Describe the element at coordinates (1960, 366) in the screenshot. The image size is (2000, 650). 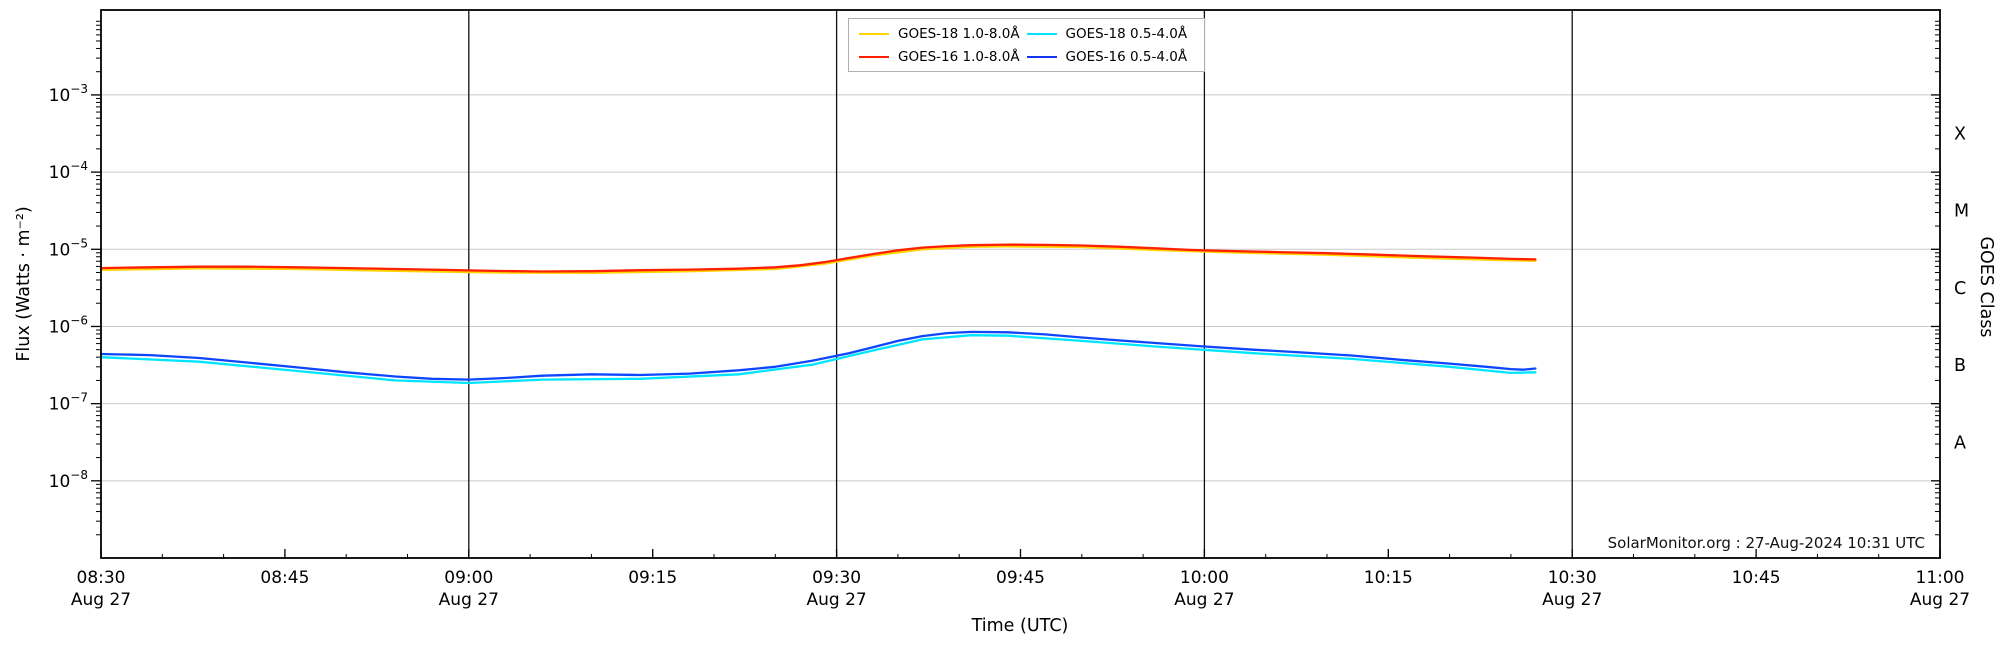
I see `goes-class-letter: B` at that location.